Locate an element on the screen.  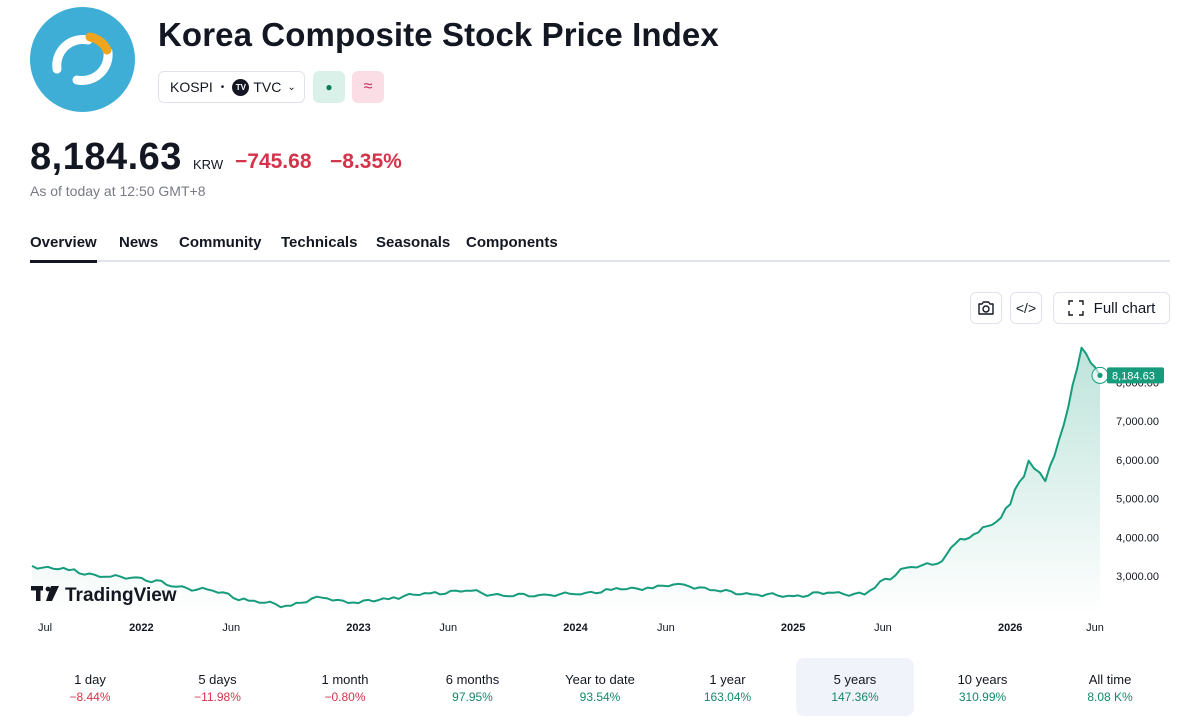
period-label: Year to date is located at coordinates (600, 679).